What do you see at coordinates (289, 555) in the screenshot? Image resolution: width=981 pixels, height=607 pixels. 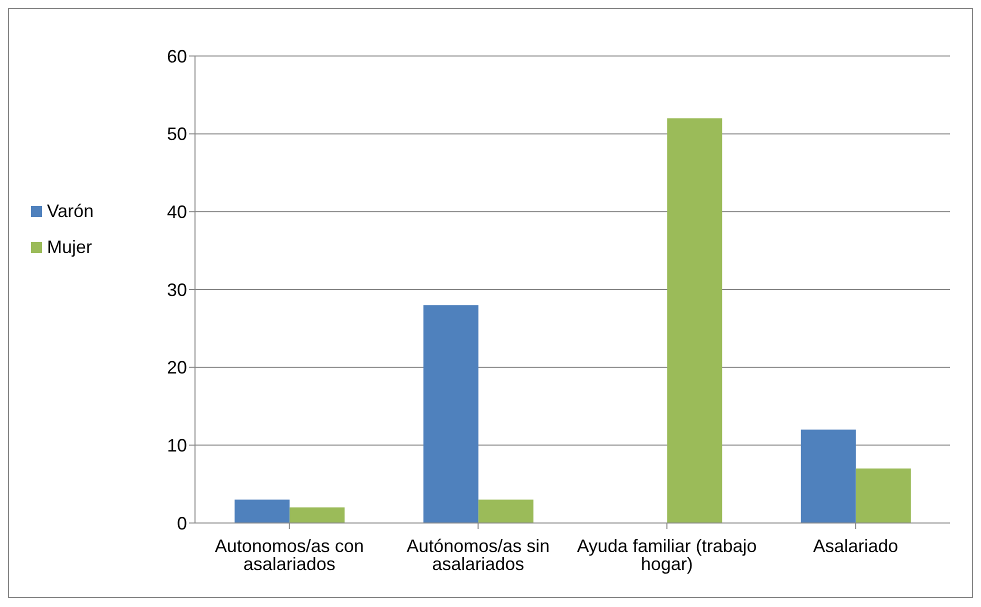 I see `x-tick-label: Autonomos/as con asalariados` at bounding box center [289, 555].